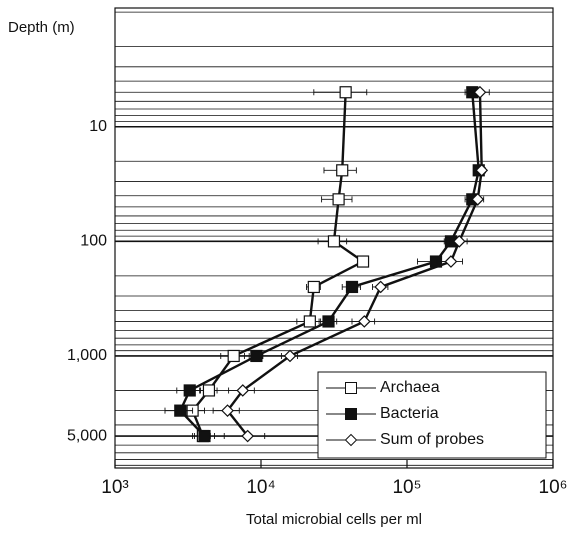 The width and height of the screenshot is (583, 538). I want to click on legend-label: Sum of probes, so click(432, 439).